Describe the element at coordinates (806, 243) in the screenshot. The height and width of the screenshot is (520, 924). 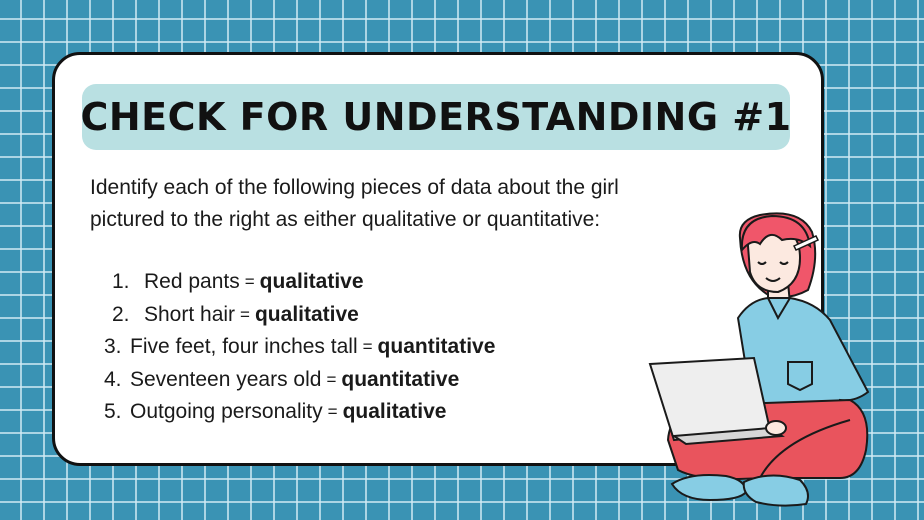
I see `pencil-icon` at that location.